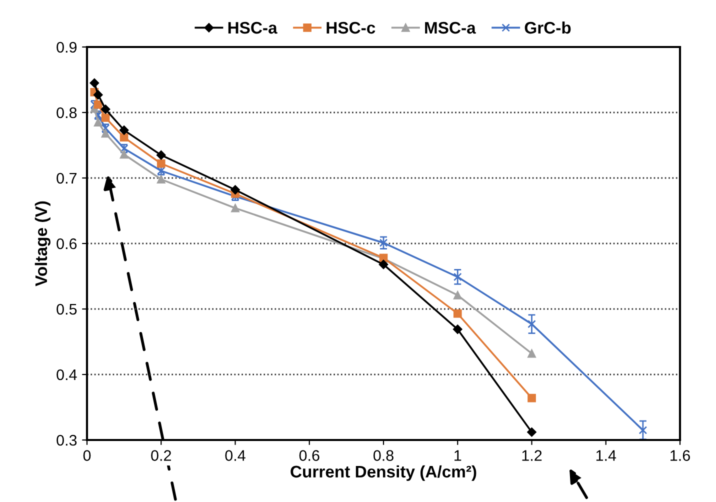  I want to click on x-tick-label: 0, so click(87, 455).